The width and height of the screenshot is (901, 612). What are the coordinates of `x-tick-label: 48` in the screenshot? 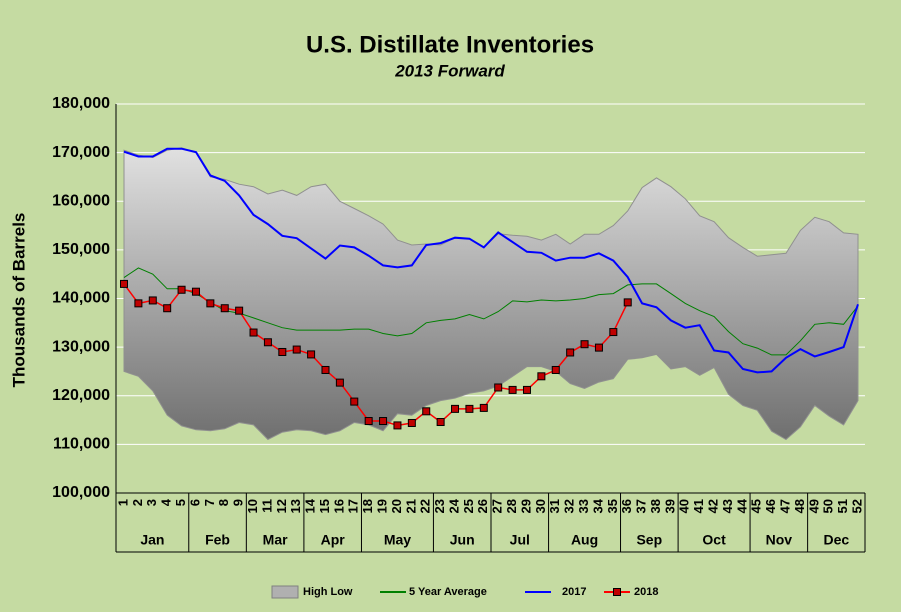 It's located at (799, 506).